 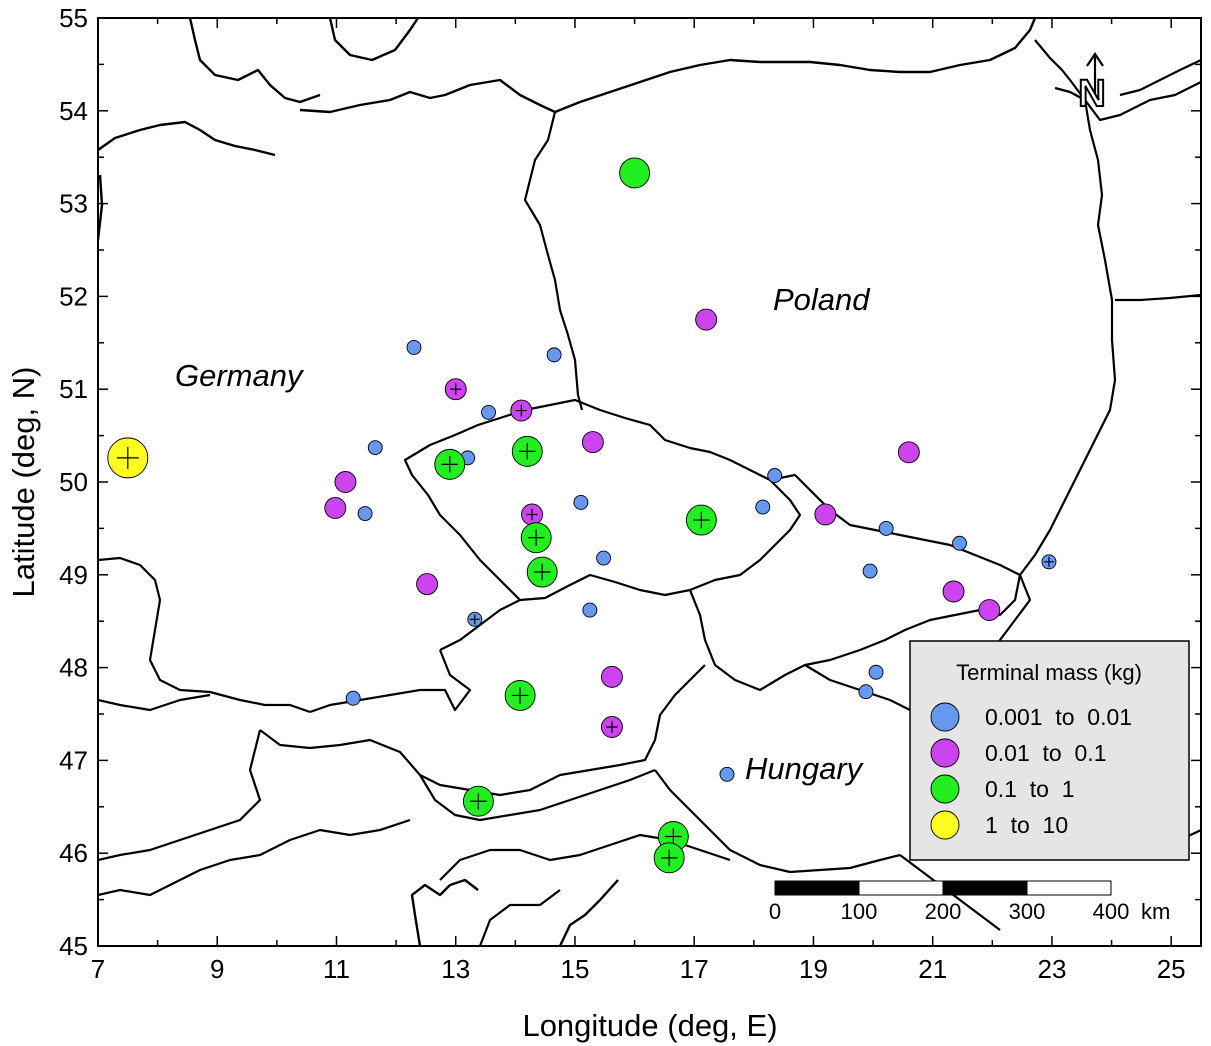 What do you see at coordinates (1030, 789) in the screenshot?
I see `legend-label: 0.1 to 1` at bounding box center [1030, 789].